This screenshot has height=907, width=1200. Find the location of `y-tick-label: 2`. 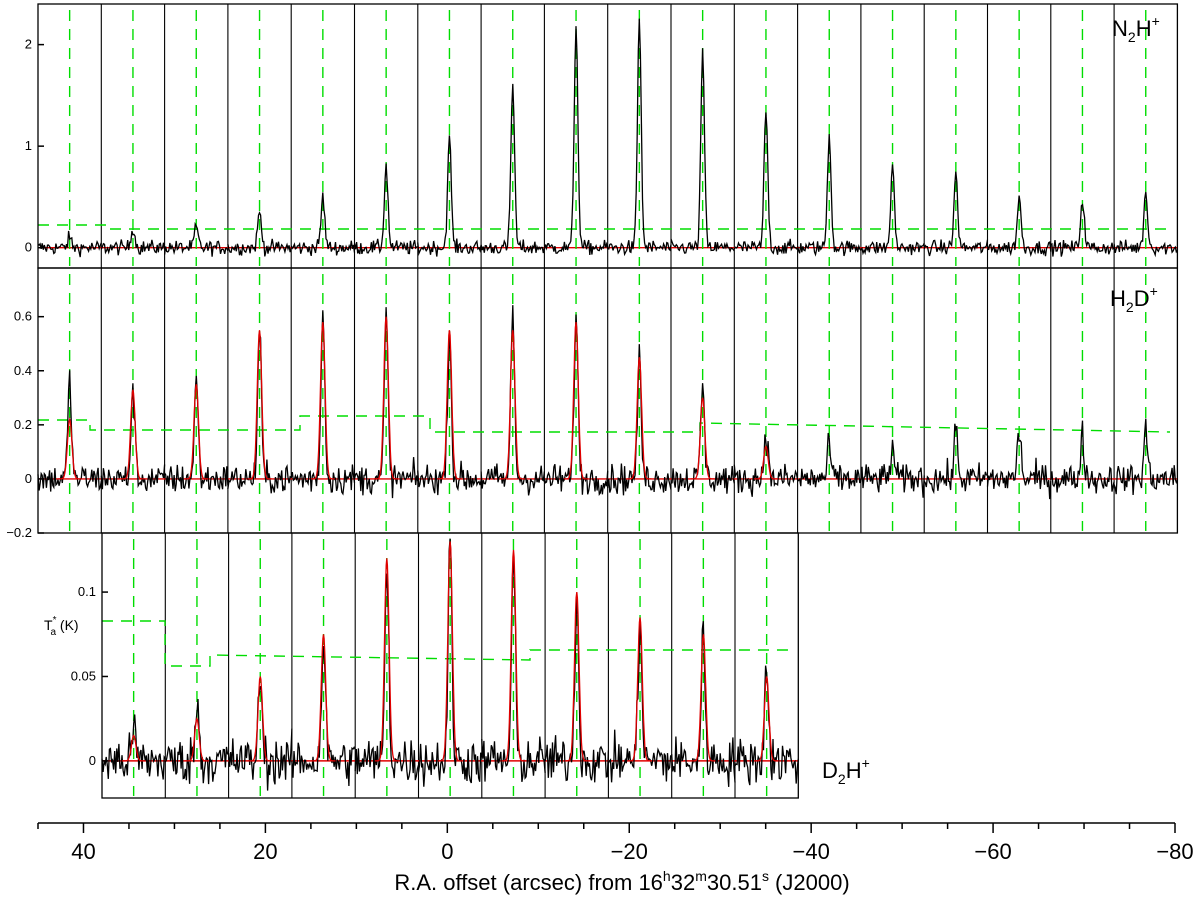

y-tick-label: 2 is located at coordinates (28, 44).